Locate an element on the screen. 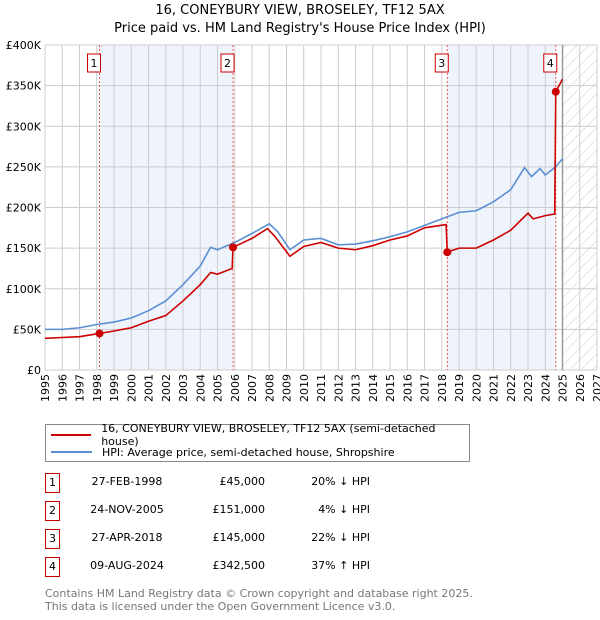  sale-row: 2 24-NOV-2005 £151,000 4% ↓ HPI is located at coordinates (255, 511).